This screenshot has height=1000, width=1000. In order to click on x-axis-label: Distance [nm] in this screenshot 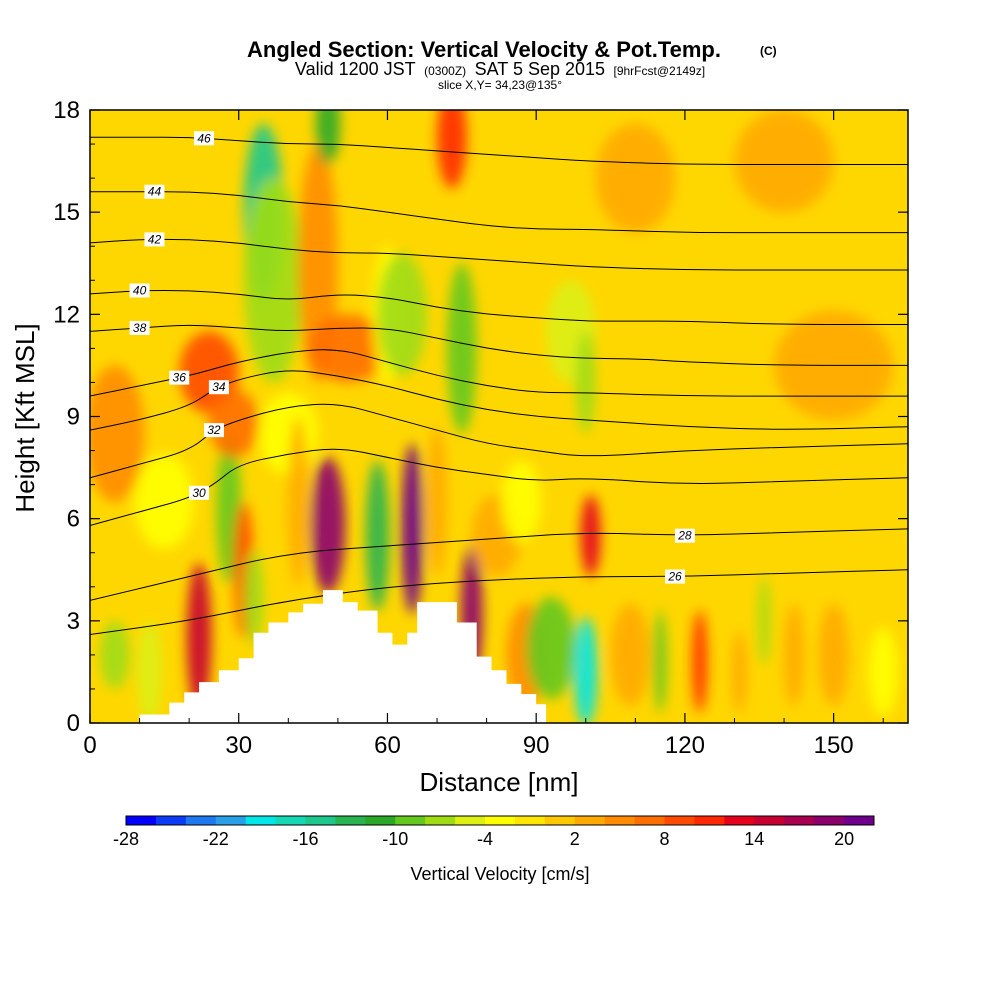, I will do `click(499, 782)`.